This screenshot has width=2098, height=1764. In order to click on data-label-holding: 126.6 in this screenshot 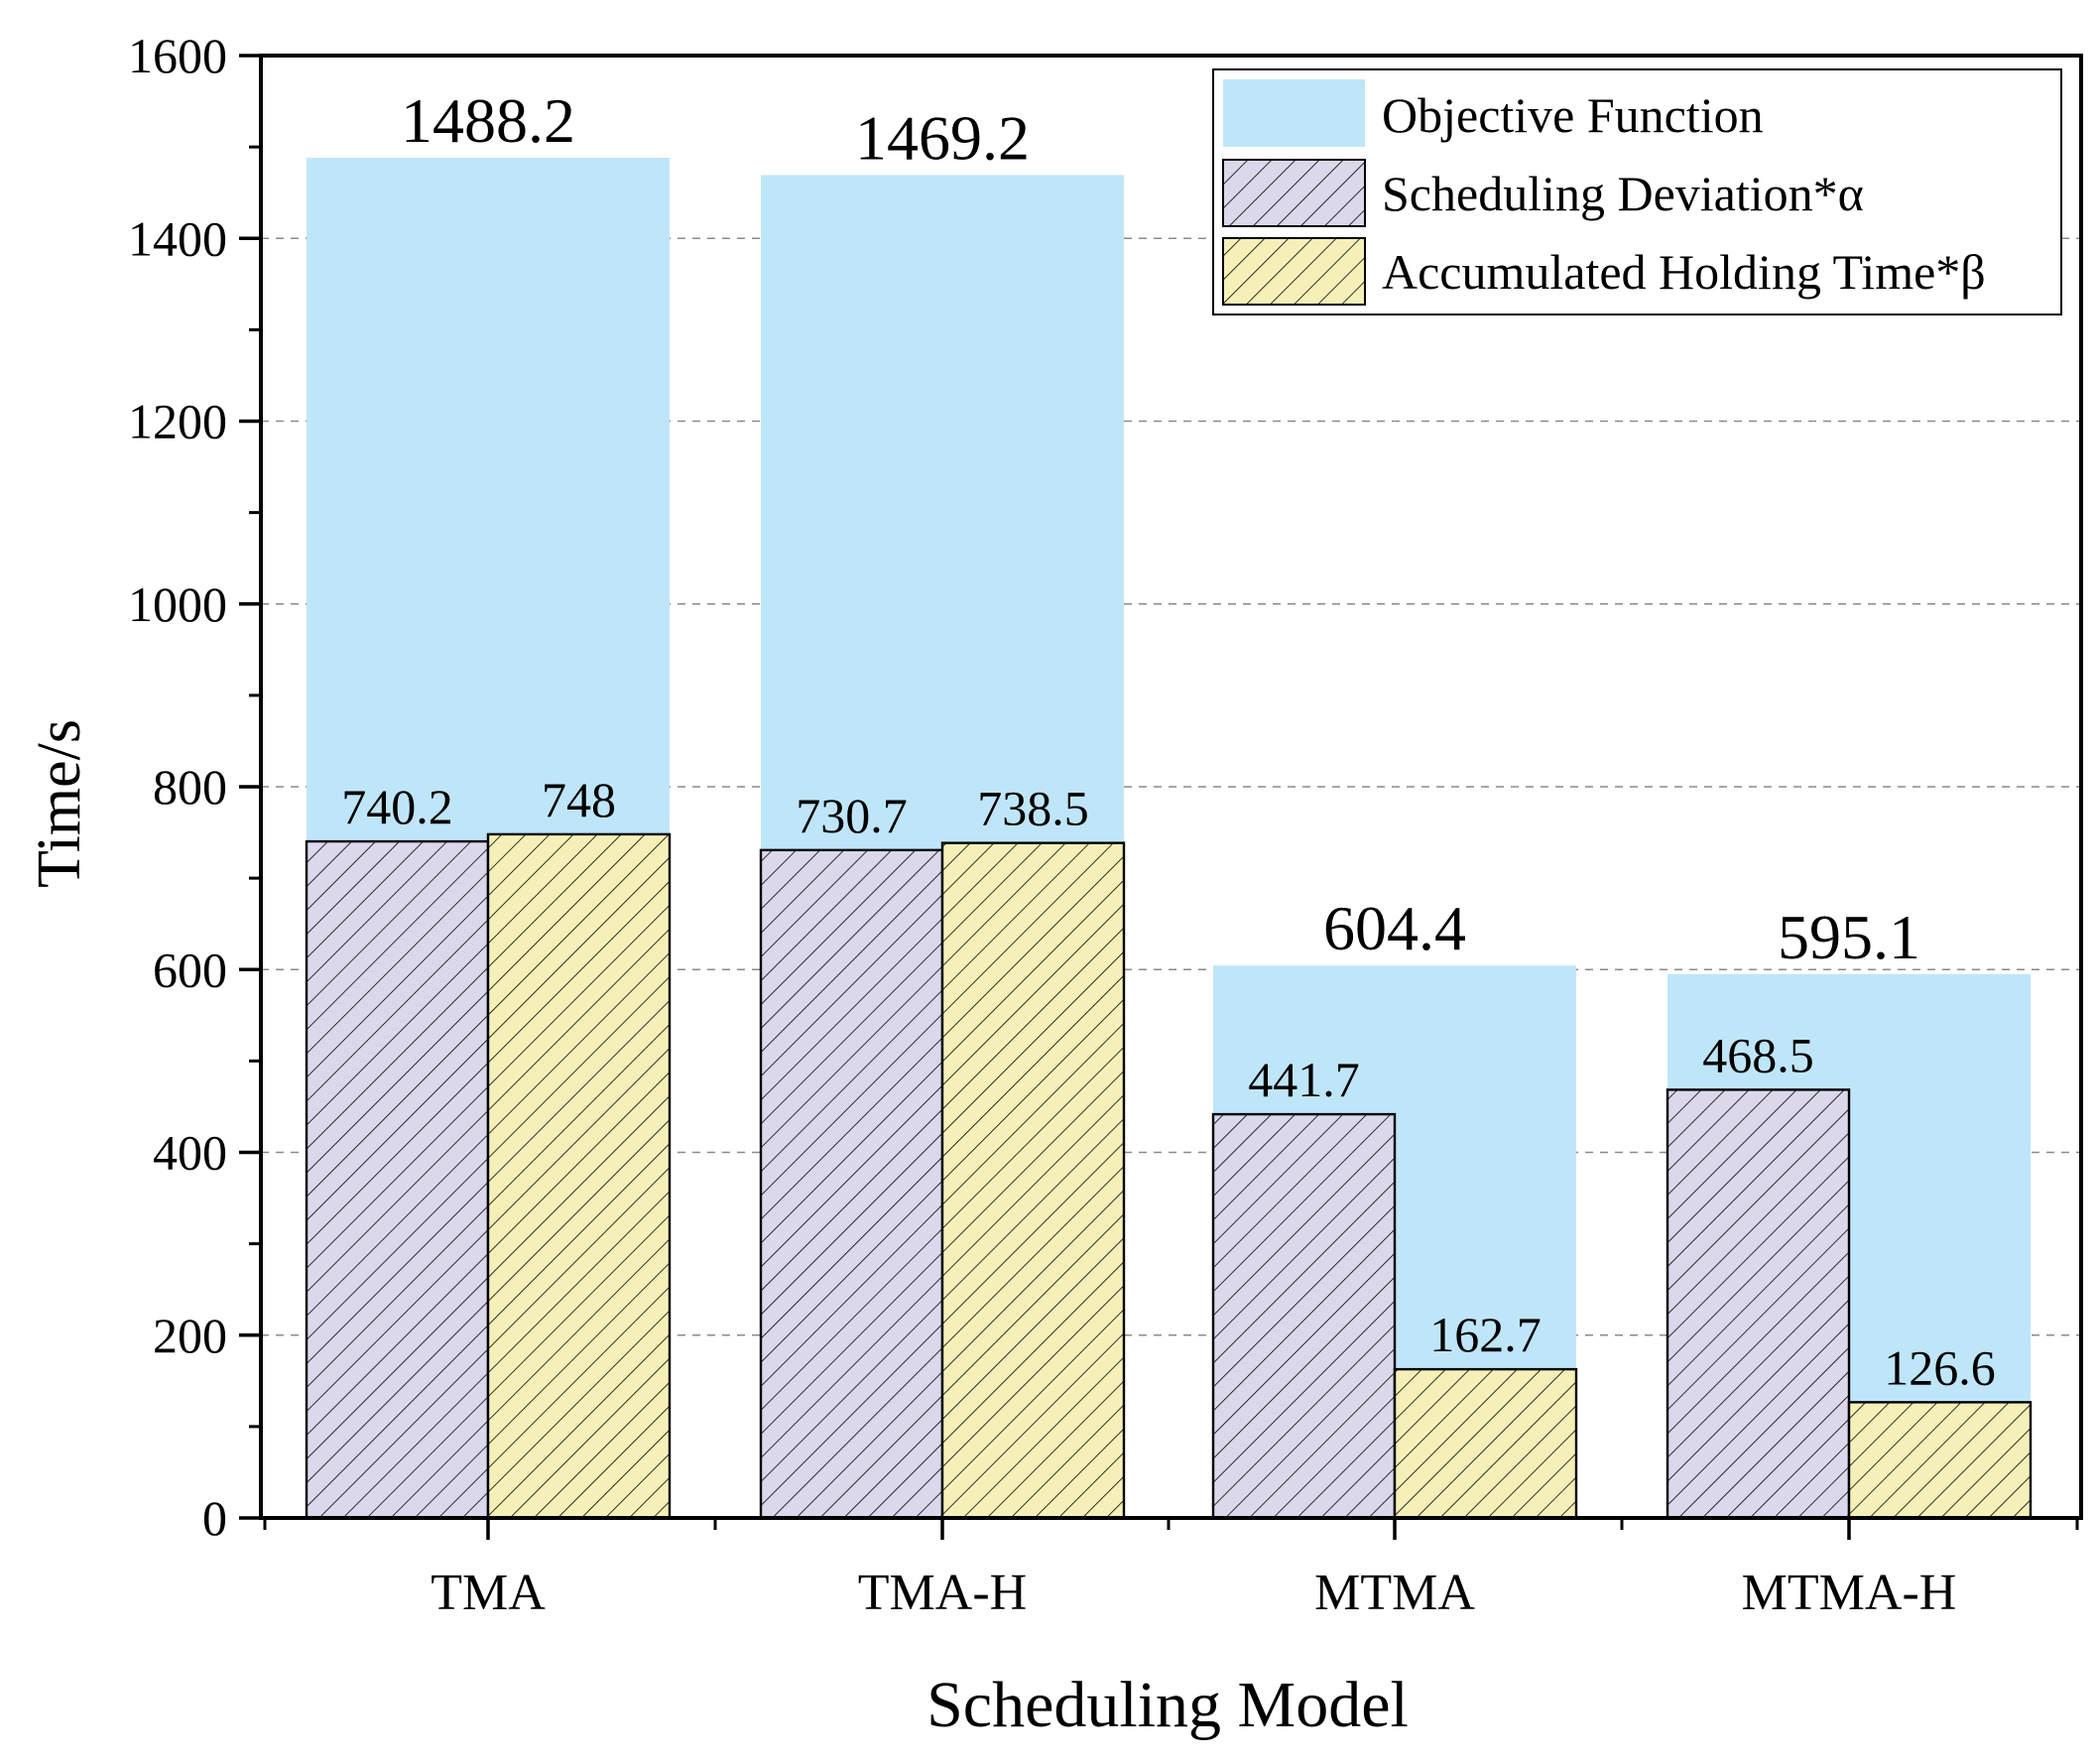, I will do `click(1940, 1367)`.